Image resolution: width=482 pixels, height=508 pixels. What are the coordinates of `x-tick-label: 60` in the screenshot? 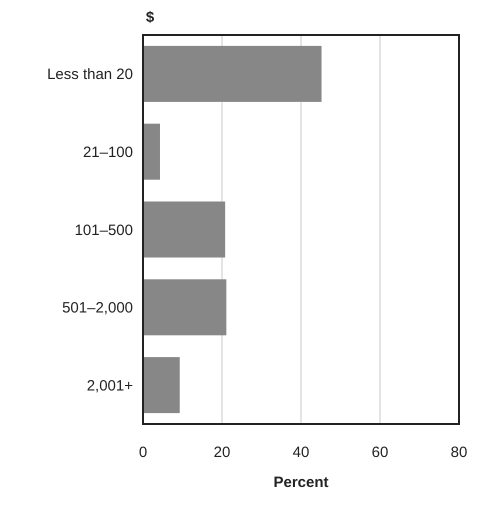 It's located at (380, 452).